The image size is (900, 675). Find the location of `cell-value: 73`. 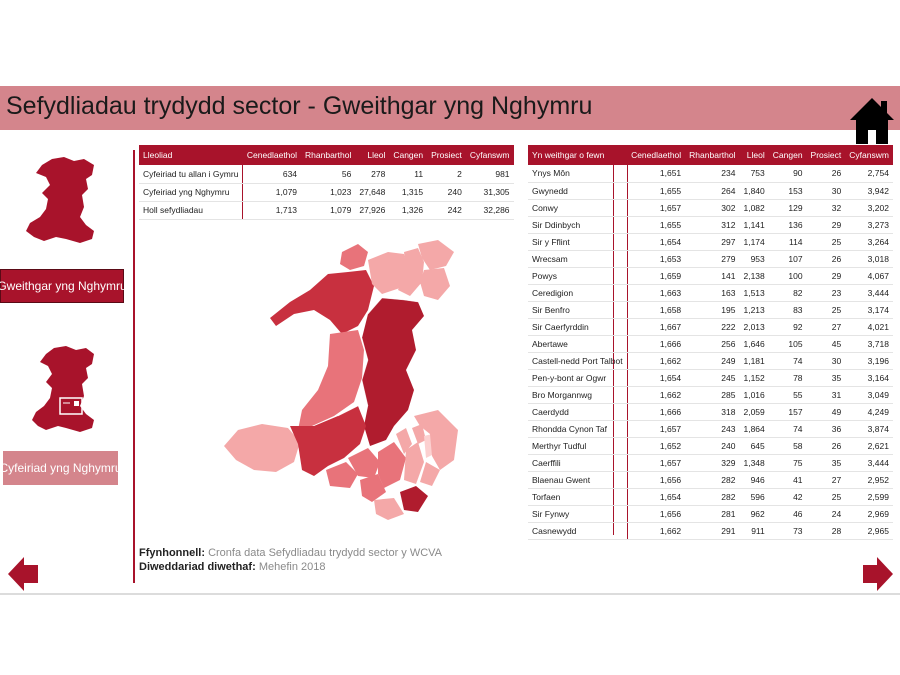

cell-value: 73 is located at coordinates (787, 531).